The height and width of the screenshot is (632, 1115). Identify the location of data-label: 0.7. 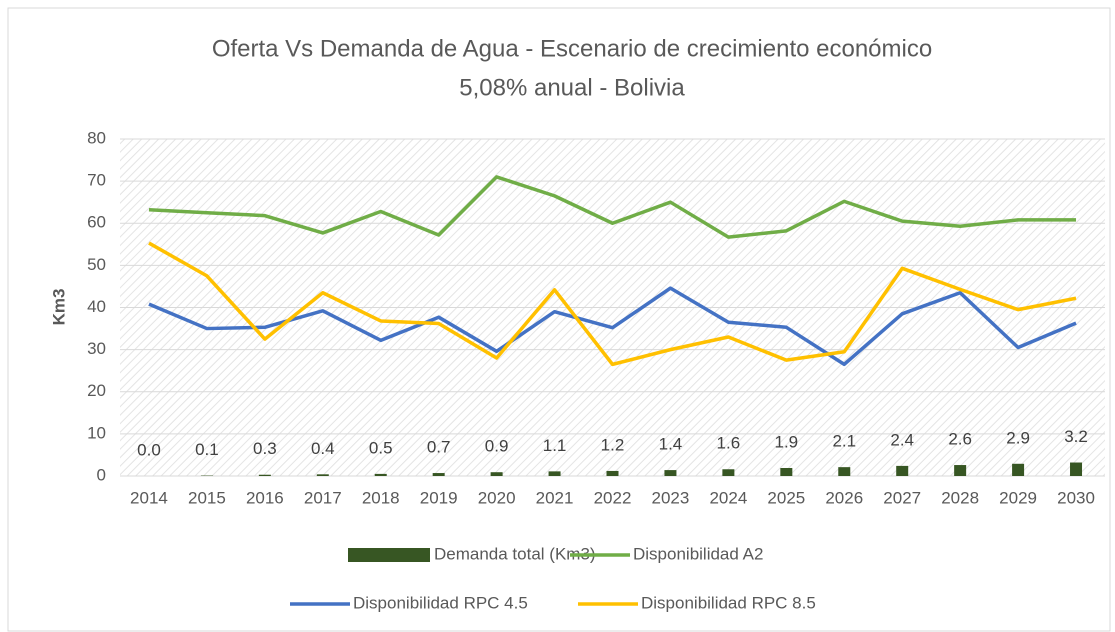
(439, 447).